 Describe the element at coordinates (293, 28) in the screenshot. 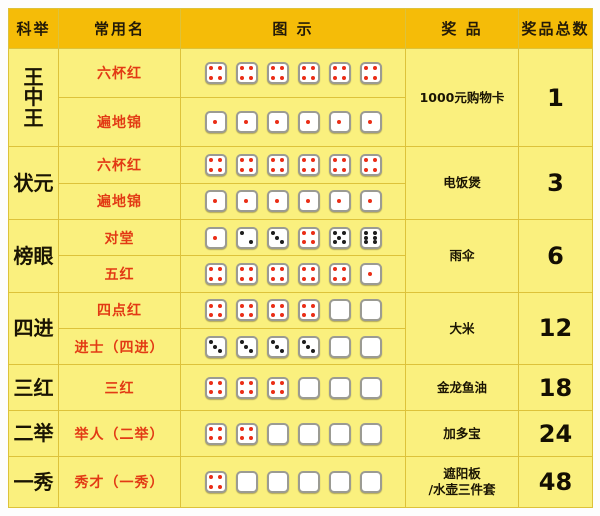

I see `column-header-dice: 图 示` at that location.